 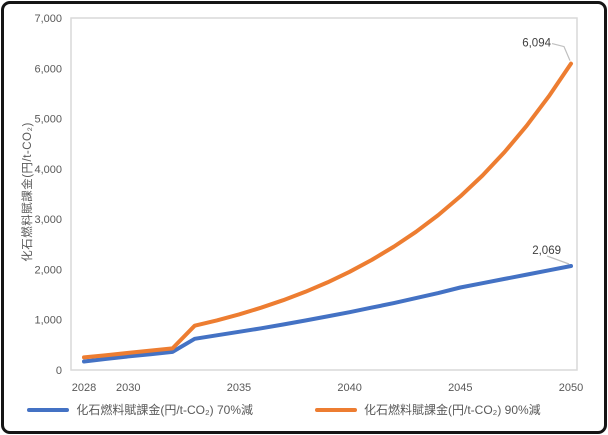 What do you see at coordinates (336, 409) in the screenshot?
I see `legend-line-swatch-90pct` at bounding box center [336, 409].